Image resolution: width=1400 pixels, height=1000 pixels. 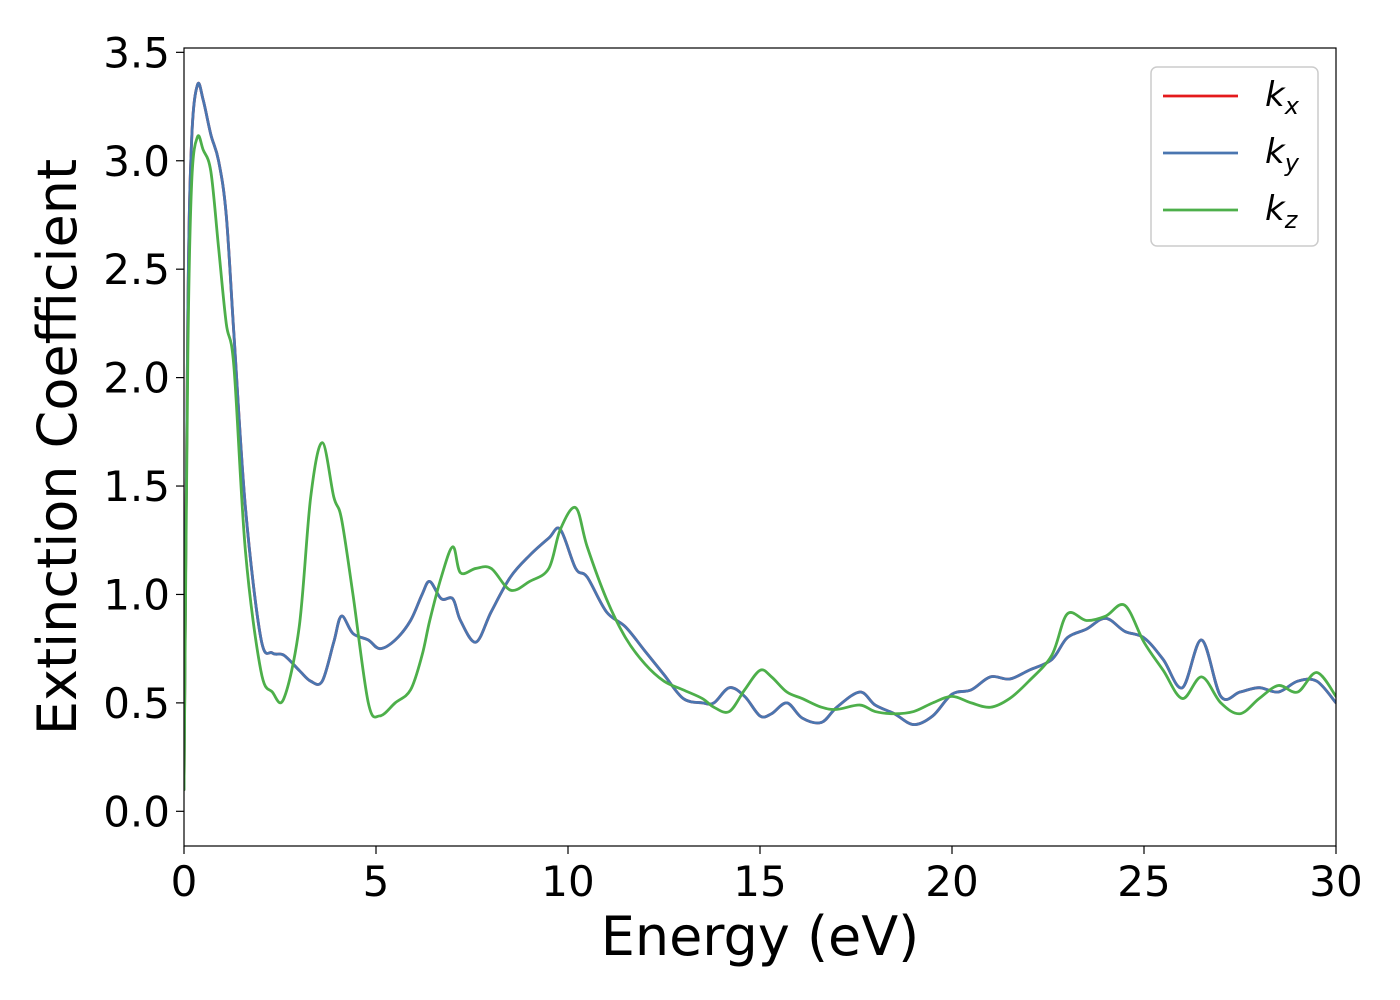 I want to click on legend-label-subscript: y, so click(x=1292, y=163).